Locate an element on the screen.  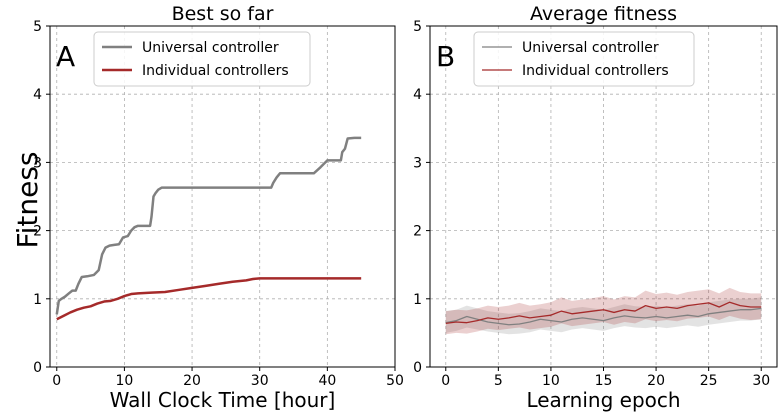
x-tick-label: 15 is located at coordinates (604, 381).